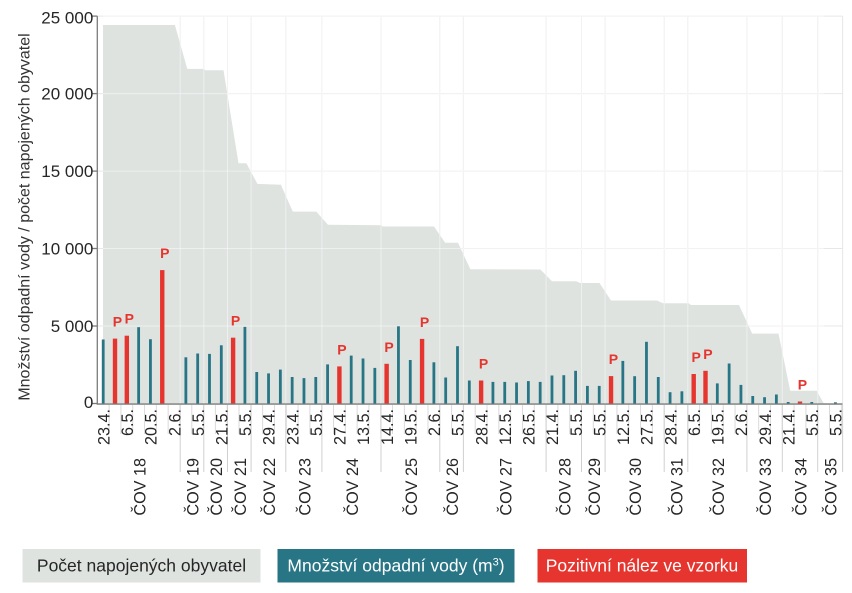 This screenshot has width=852, height=593. What do you see at coordinates (765, 487) in the screenshot?
I see `svg-text: ČOV 33` at bounding box center [765, 487].